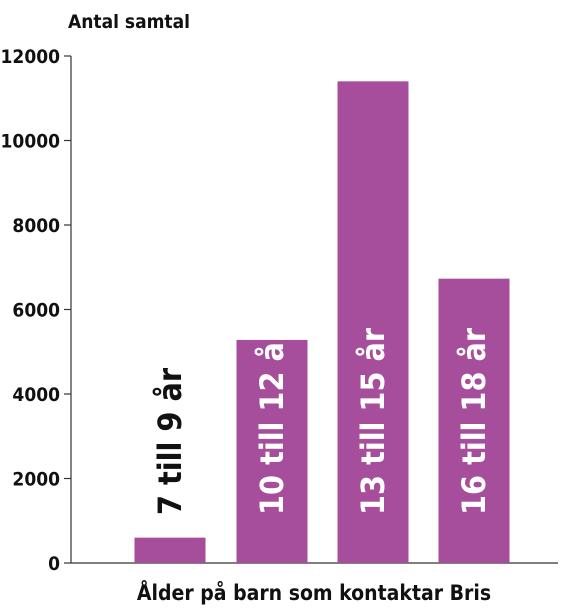 The image size is (566, 610). I want to click on bar-category-label: 13 till 15 år, so click(373, 421).